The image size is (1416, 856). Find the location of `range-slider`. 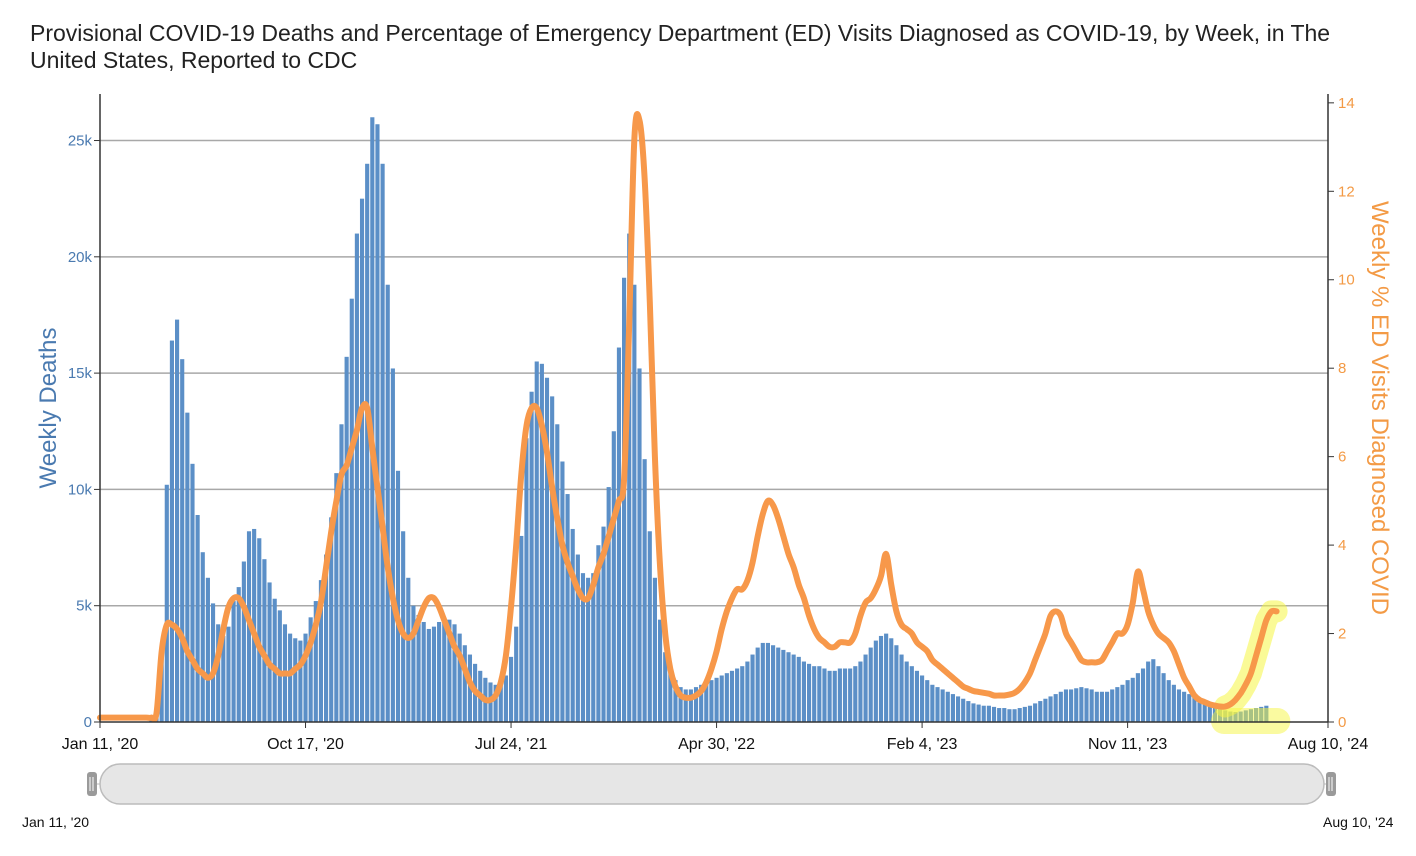

range-slider is located at coordinates (711, 784).